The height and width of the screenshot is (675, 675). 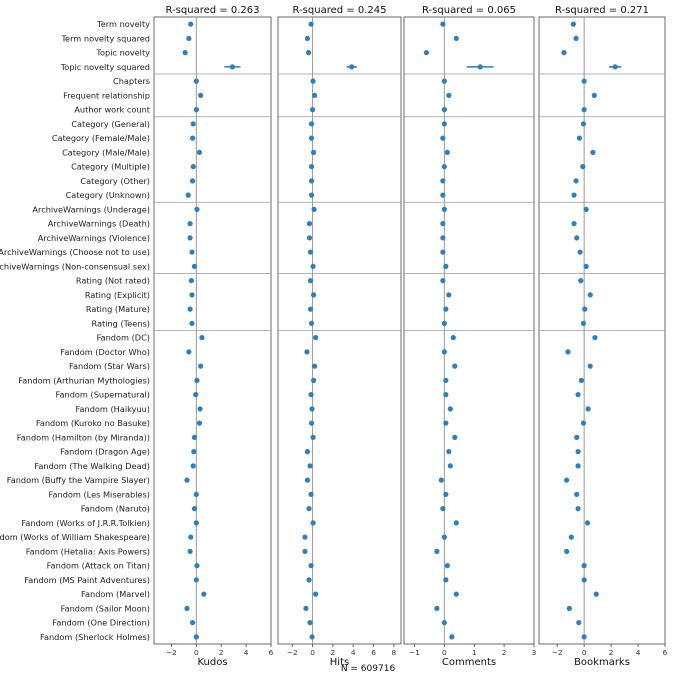 I want to click on row-label: Category (Multiple), so click(x=110, y=167).